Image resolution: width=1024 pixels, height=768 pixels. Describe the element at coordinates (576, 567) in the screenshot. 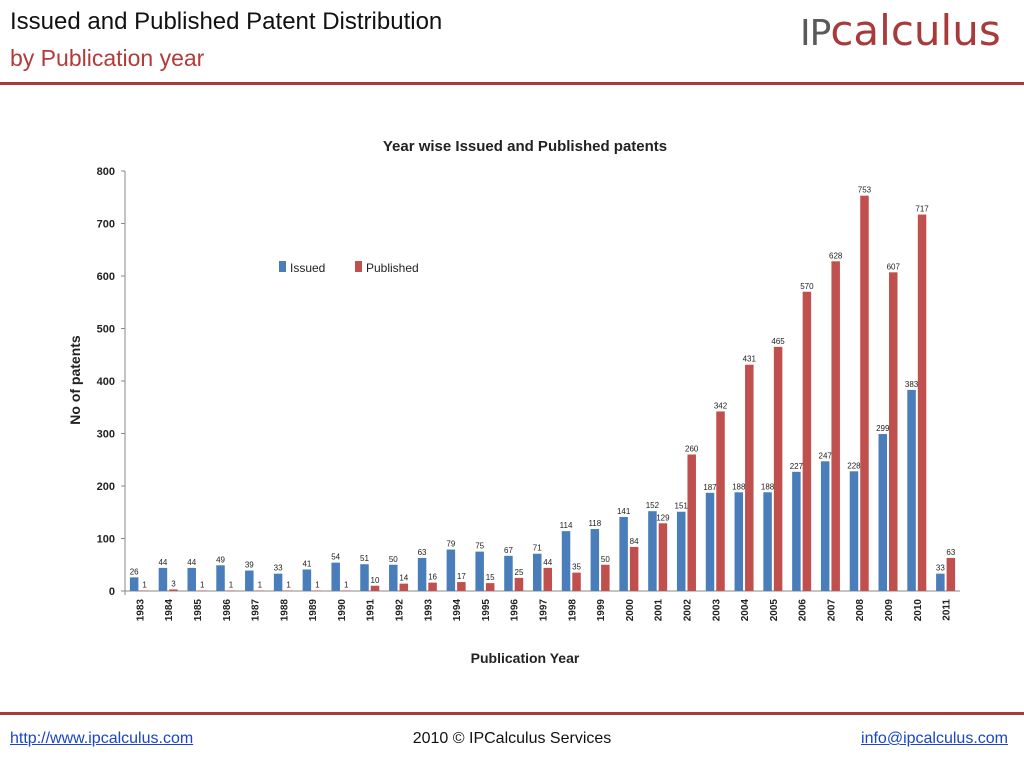

I see `data-label-published: 35` at that location.